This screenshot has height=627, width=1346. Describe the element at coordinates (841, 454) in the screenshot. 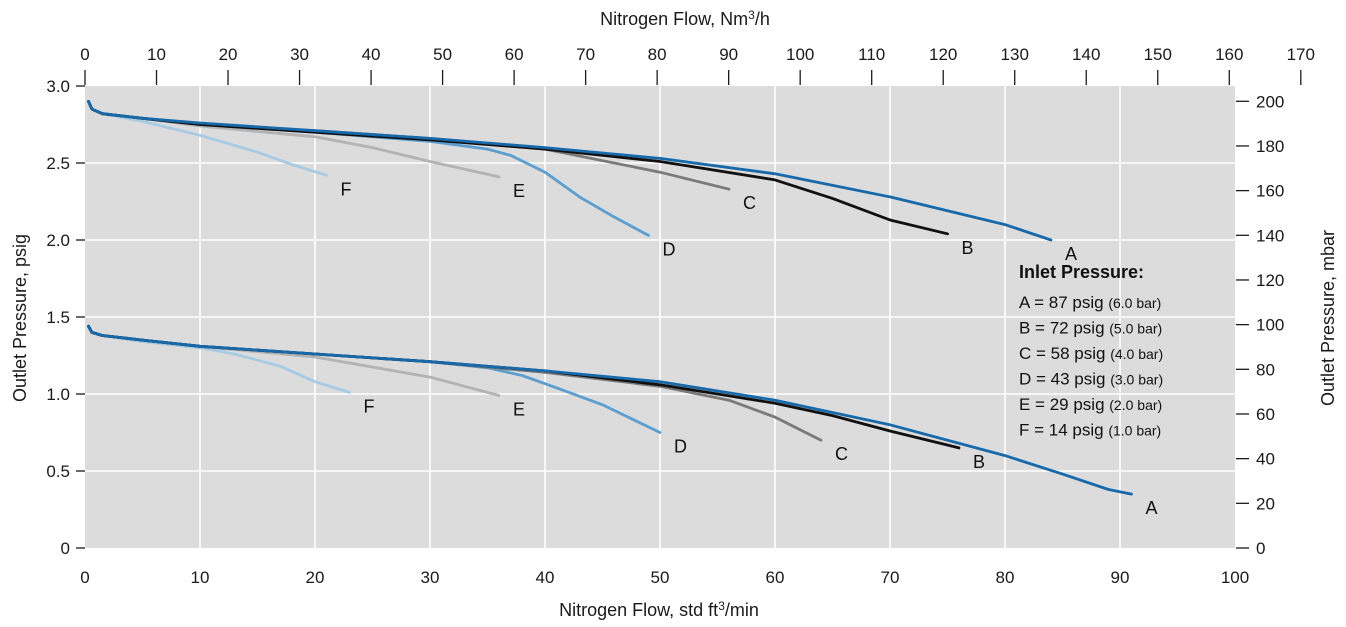

I see `series-label-c-lower: C` at that location.